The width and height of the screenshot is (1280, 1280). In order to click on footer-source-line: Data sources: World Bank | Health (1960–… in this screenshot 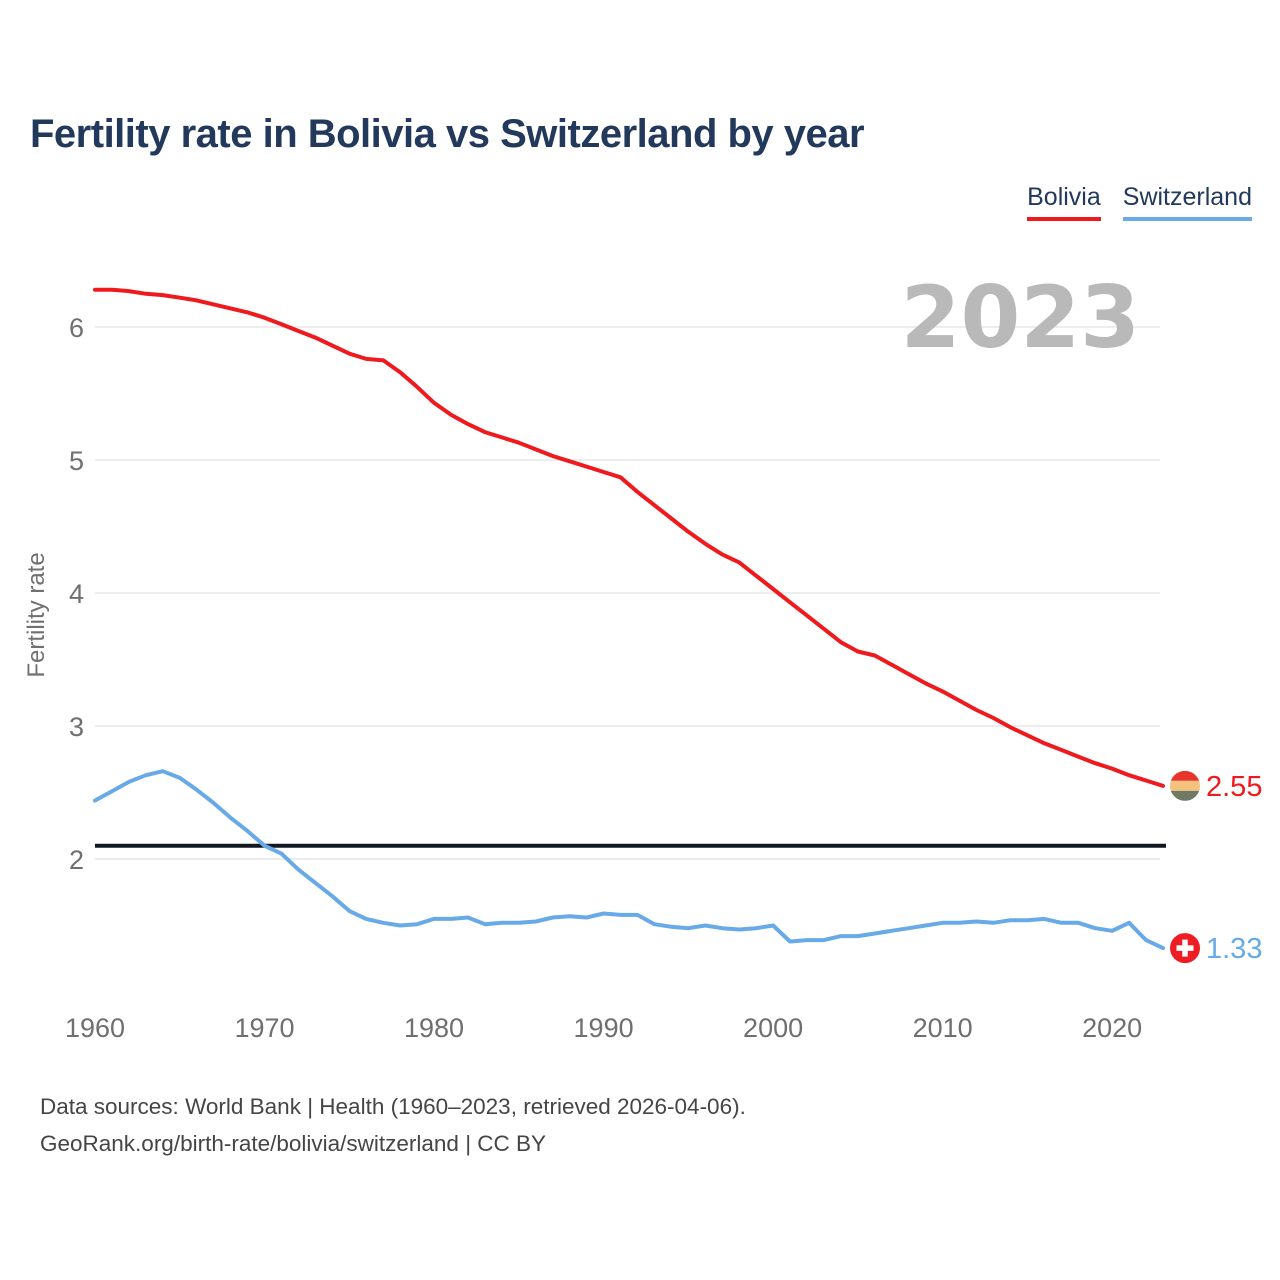, I will do `click(393, 1106)`.